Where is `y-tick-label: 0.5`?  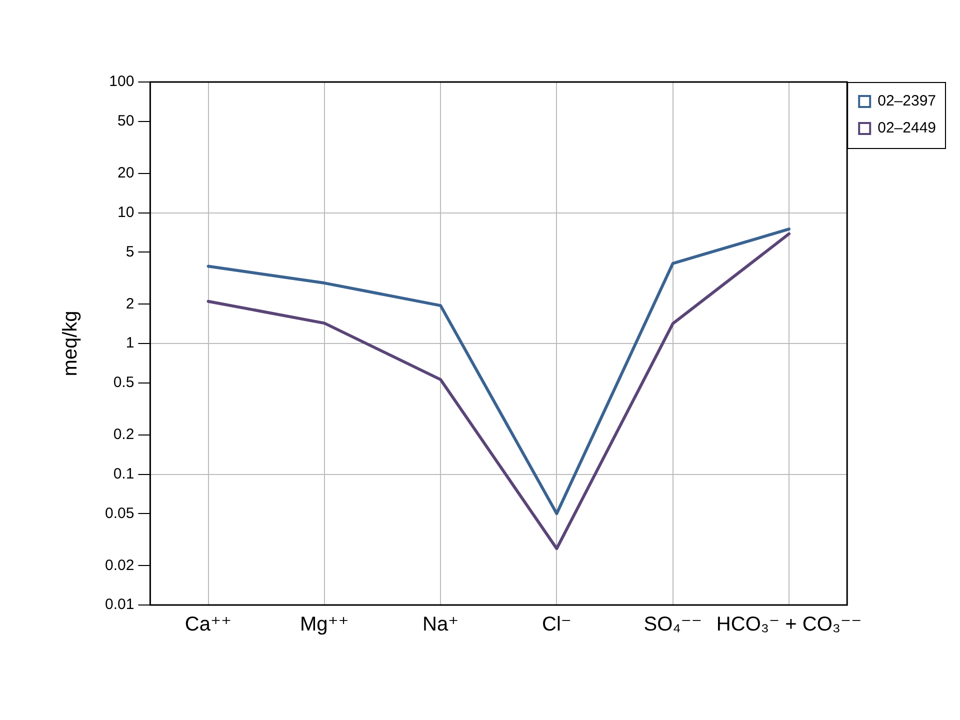
y-tick-label: 0.5 is located at coordinates (123, 382).